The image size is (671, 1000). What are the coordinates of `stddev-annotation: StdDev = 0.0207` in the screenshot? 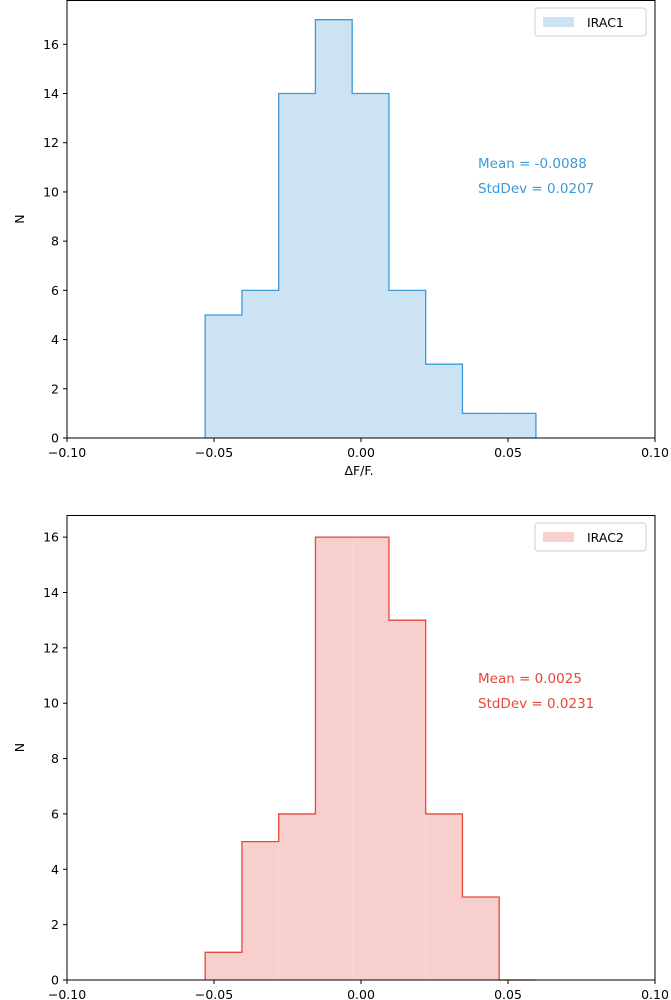 It's located at (536, 189).